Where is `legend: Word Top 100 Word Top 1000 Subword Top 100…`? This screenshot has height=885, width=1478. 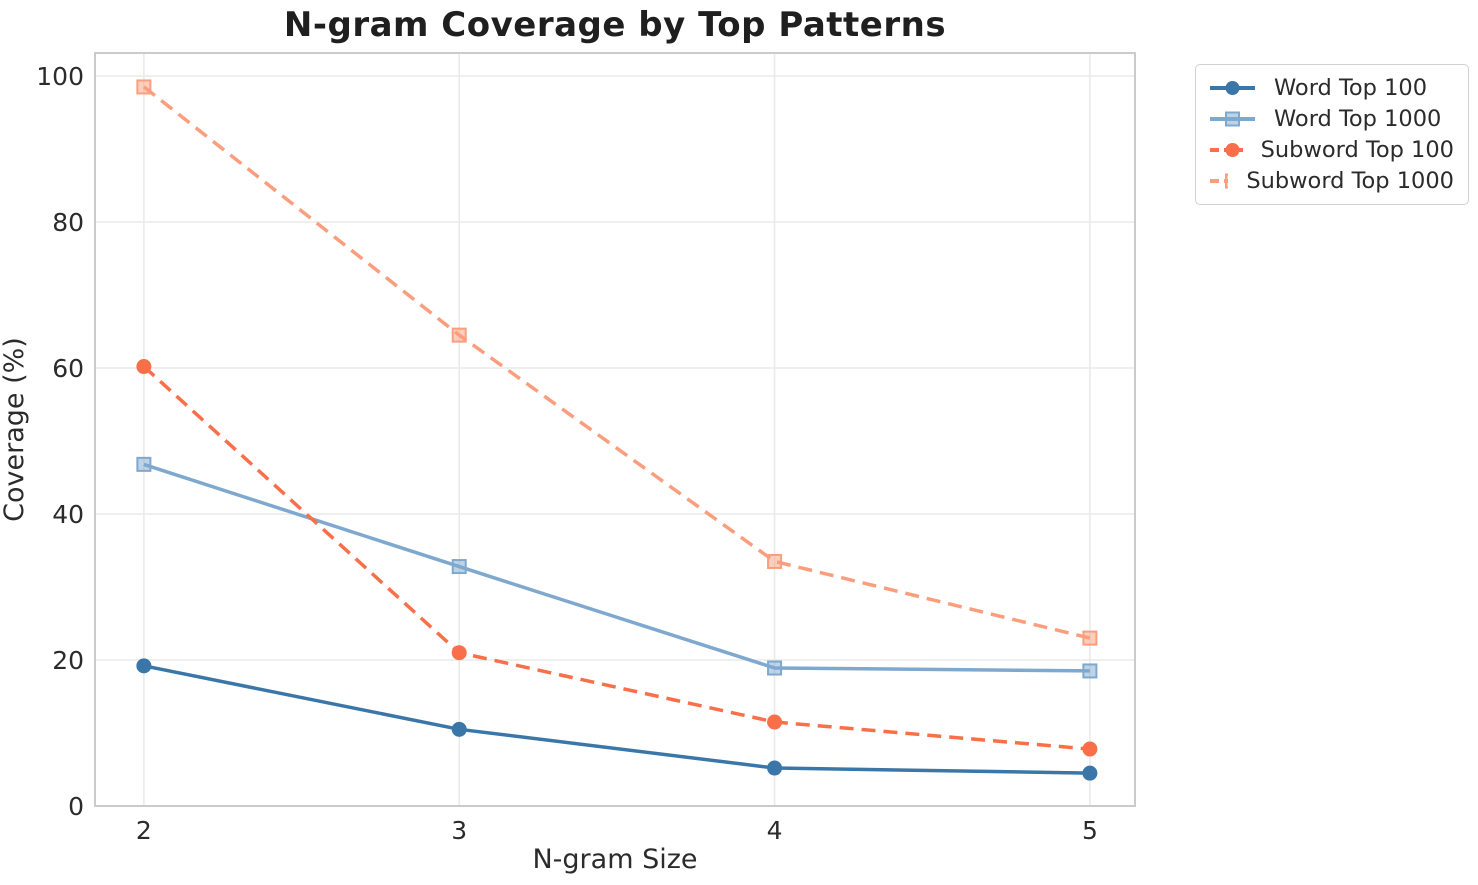
legend: Word Top 100 Word Top 1000 Subword Top 100… is located at coordinates (1332, 134).